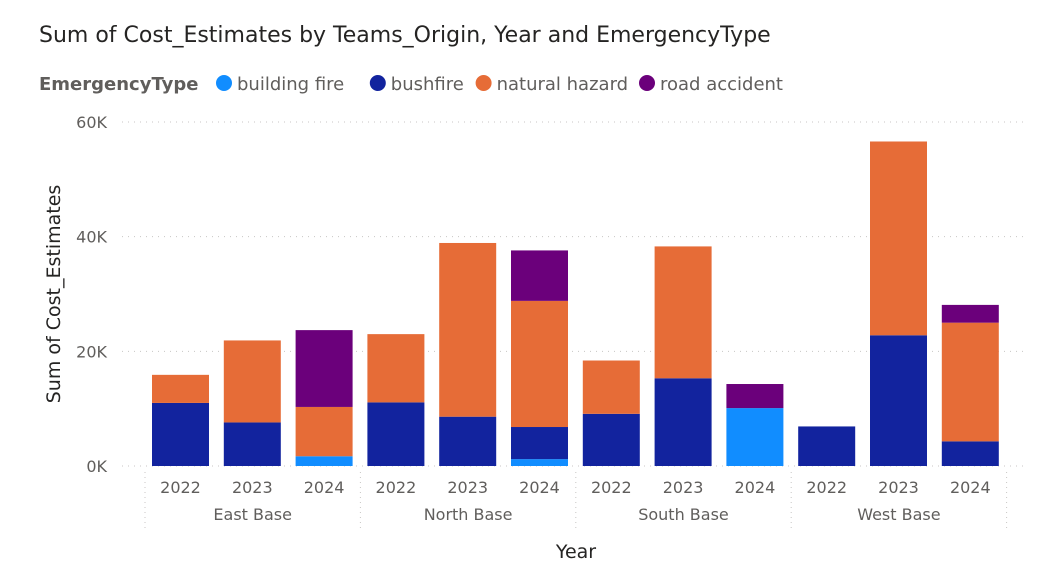 The image size is (1055, 586). Describe the element at coordinates (377, 83) in the screenshot. I see `legend-marker-bushfire` at that location.